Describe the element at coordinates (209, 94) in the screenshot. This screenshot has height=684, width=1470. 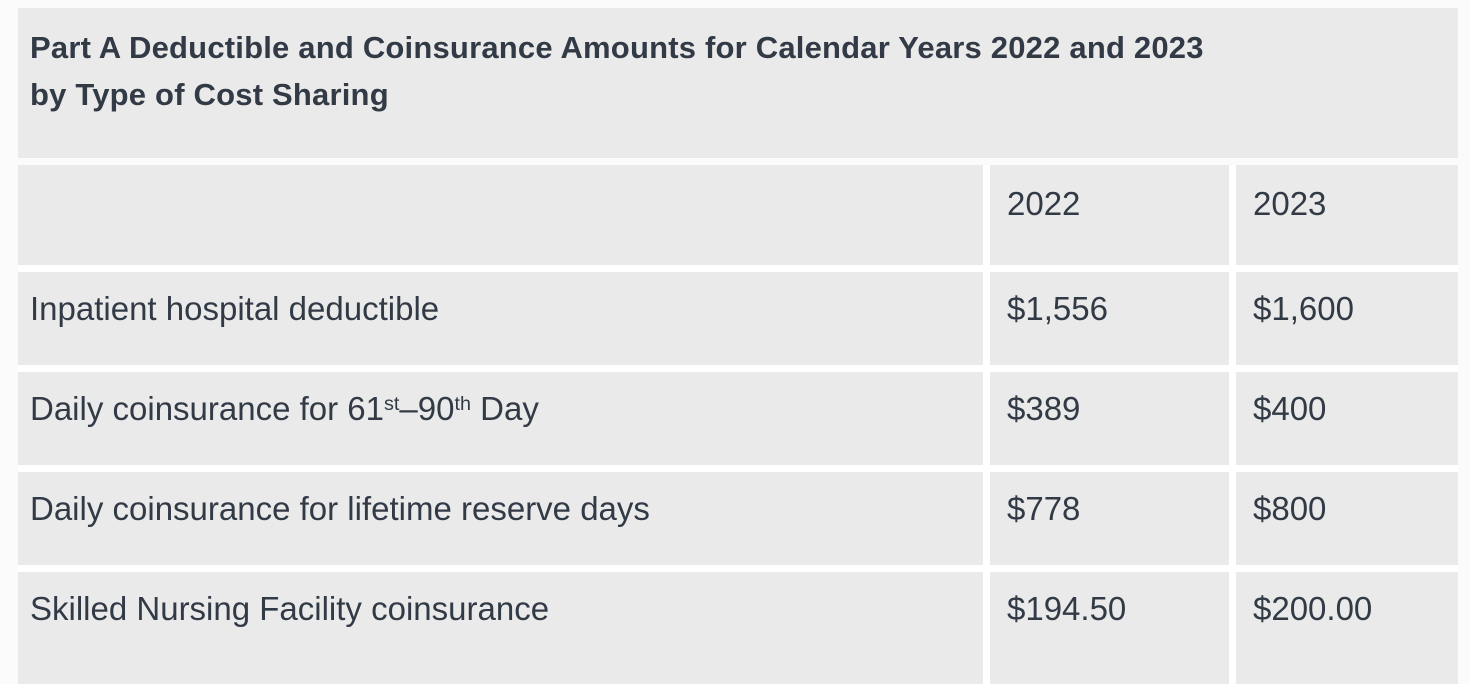
I see `table-title-line2: by Type of Cost Sharing` at that location.